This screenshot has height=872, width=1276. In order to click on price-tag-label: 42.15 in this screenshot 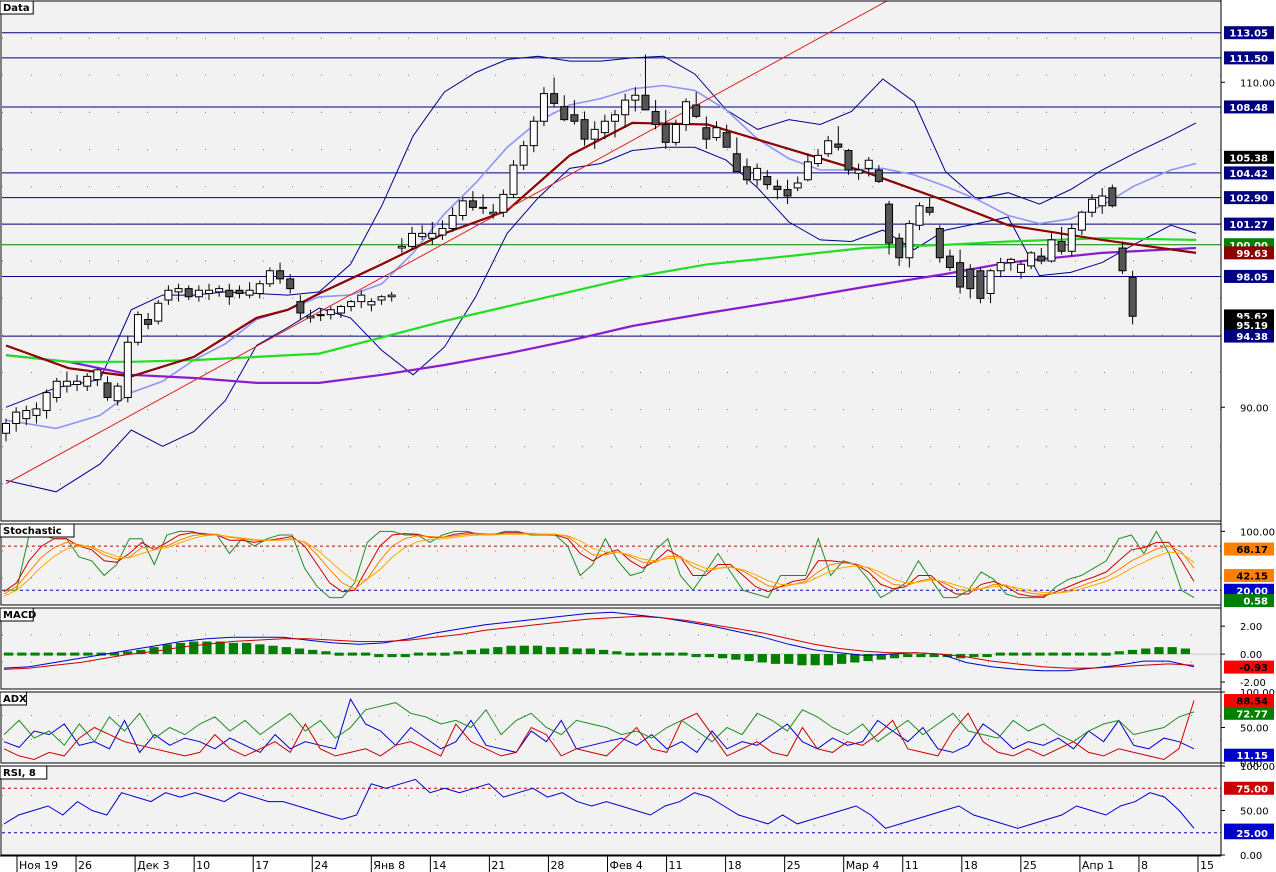, I will do `click(1252, 577)`.